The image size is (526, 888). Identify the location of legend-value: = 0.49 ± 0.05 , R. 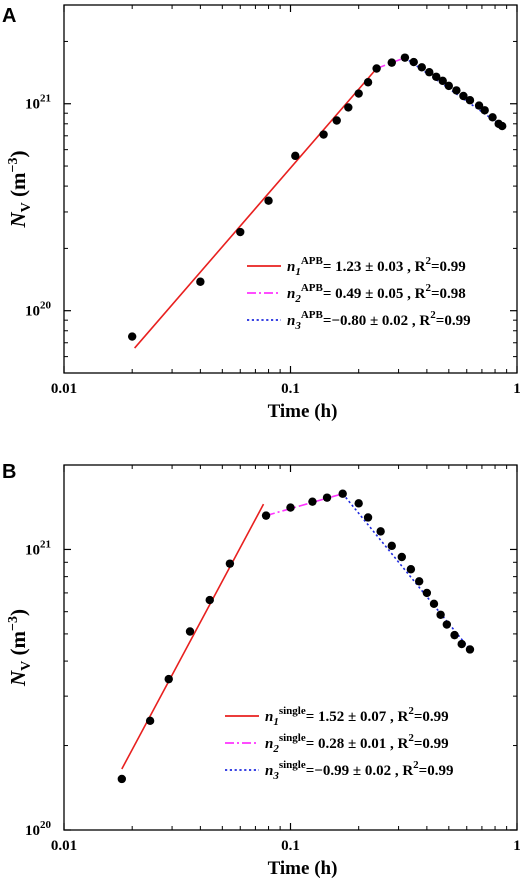
(374, 294).